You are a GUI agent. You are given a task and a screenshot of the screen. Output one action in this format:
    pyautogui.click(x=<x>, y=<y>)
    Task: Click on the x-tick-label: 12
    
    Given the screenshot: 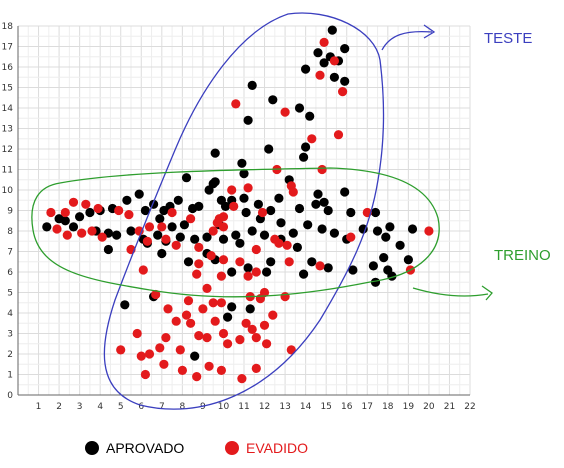 What is the action you would take?
    pyautogui.click(x=264, y=407)
    